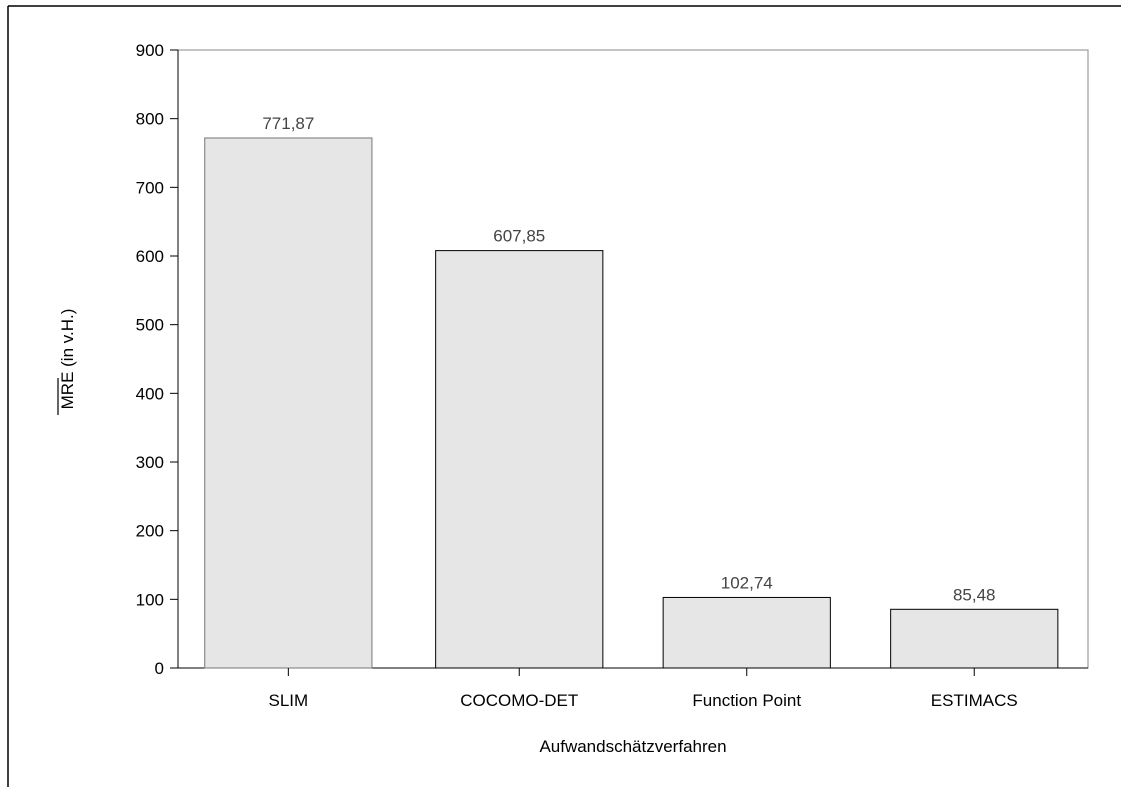 The image size is (1121, 787). Describe the element at coordinates (150, 256) in the screenshot. I see `y-tick-label: 600` at that location.